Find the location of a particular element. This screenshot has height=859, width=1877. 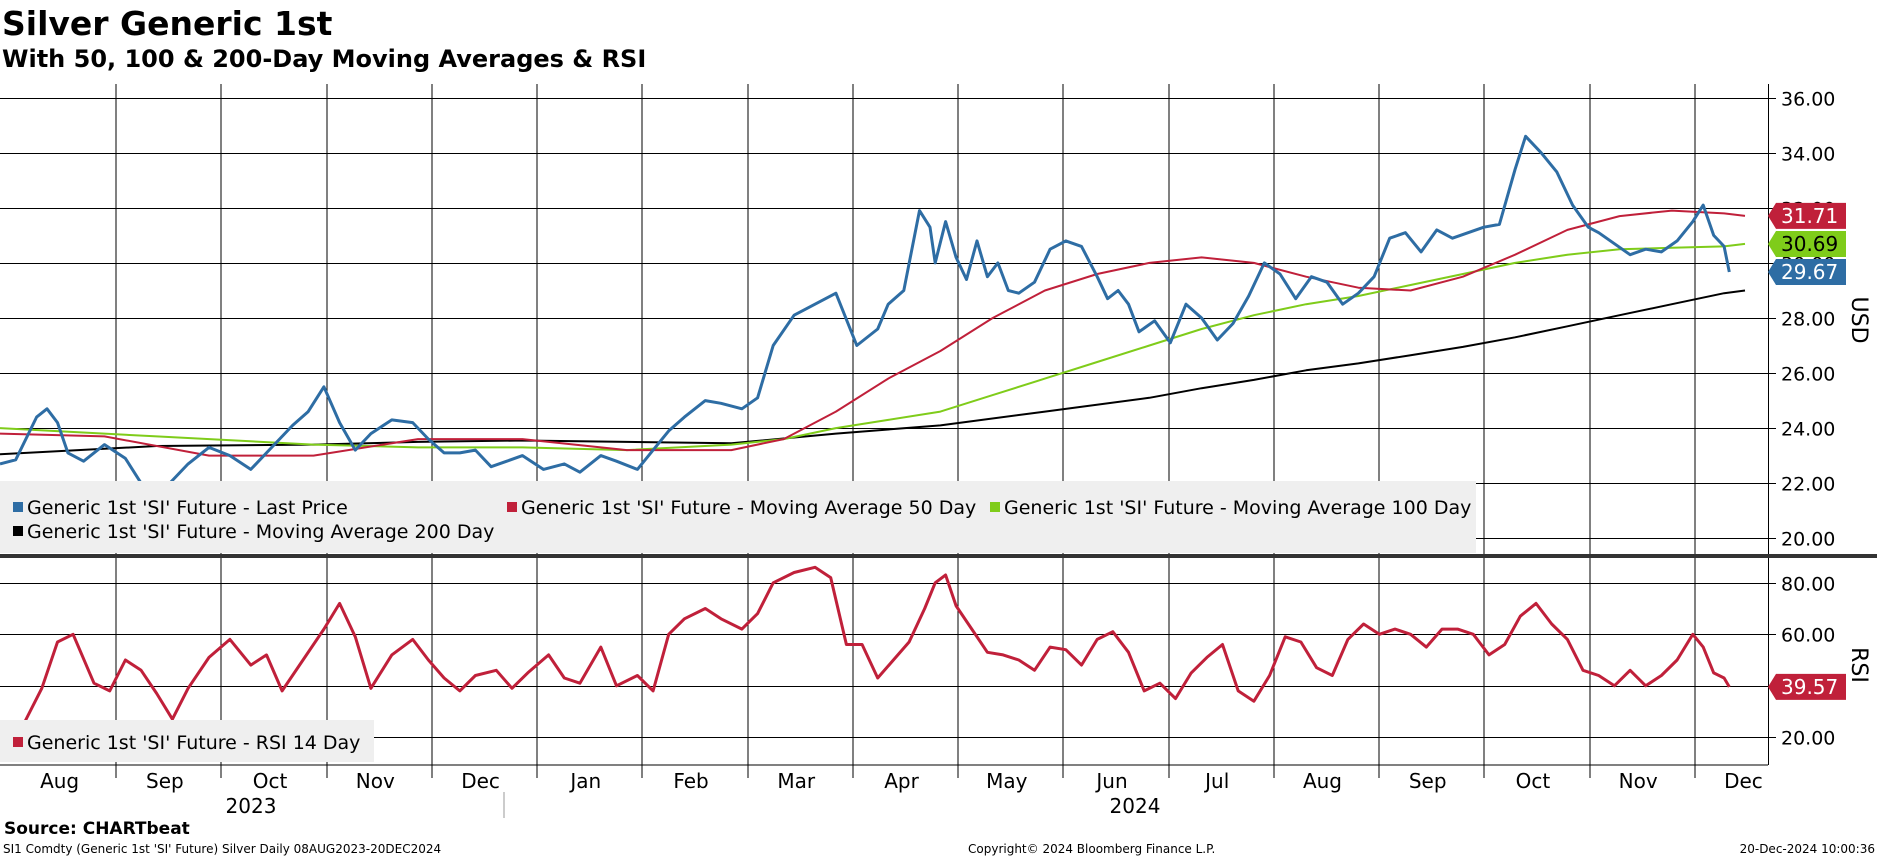

rsi-last-tag: 39.57 is located at coordinates (1807, 686).